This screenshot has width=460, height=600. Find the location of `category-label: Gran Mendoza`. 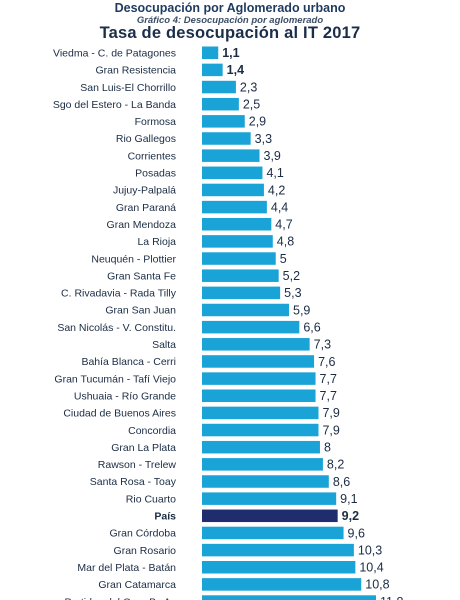

category-label: Gran Mendoza is located at coordinates (142, 225).